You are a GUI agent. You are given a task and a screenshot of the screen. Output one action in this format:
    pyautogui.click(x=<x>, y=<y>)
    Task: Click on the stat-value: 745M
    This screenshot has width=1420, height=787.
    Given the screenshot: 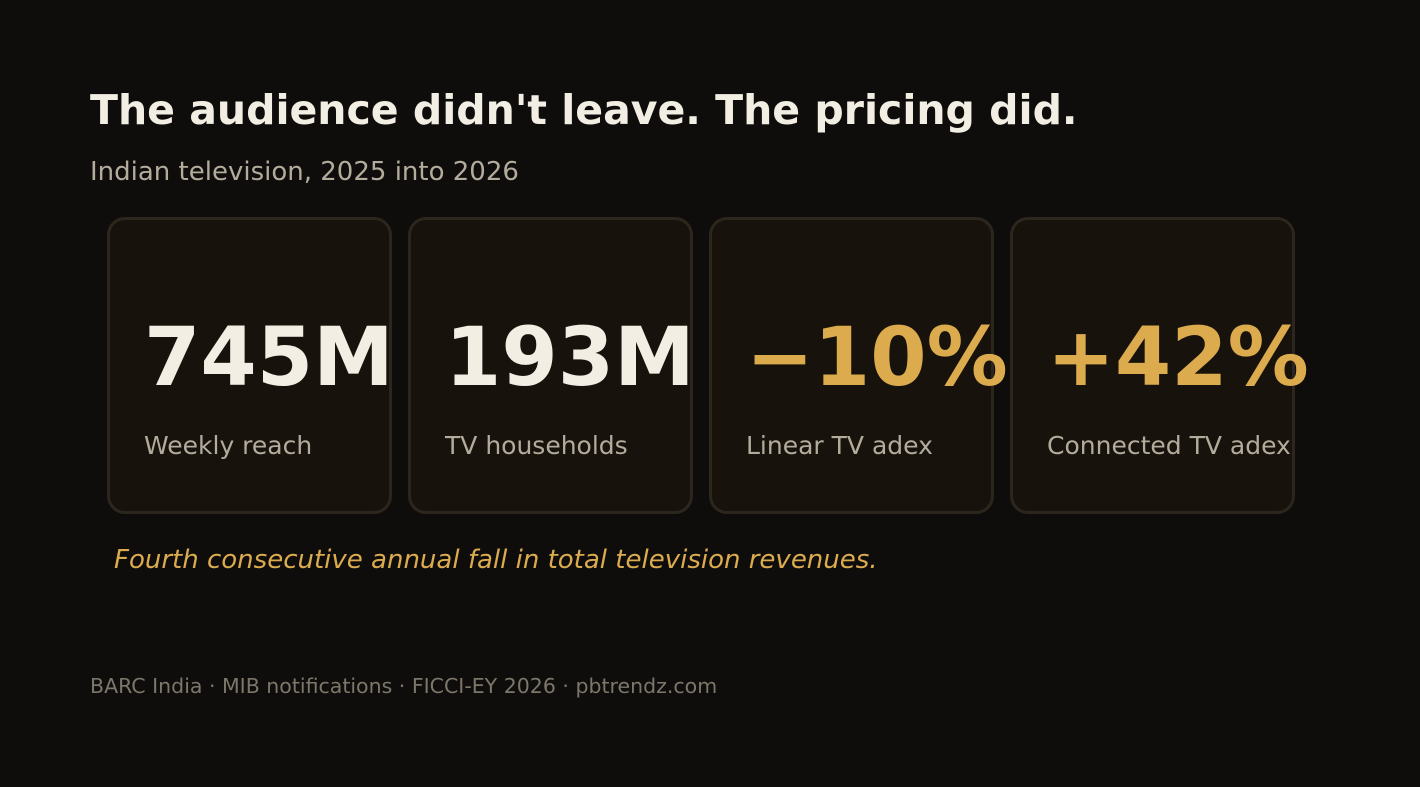 What is the action you would take?
    pyautogui.click(x=269, y=358)
    